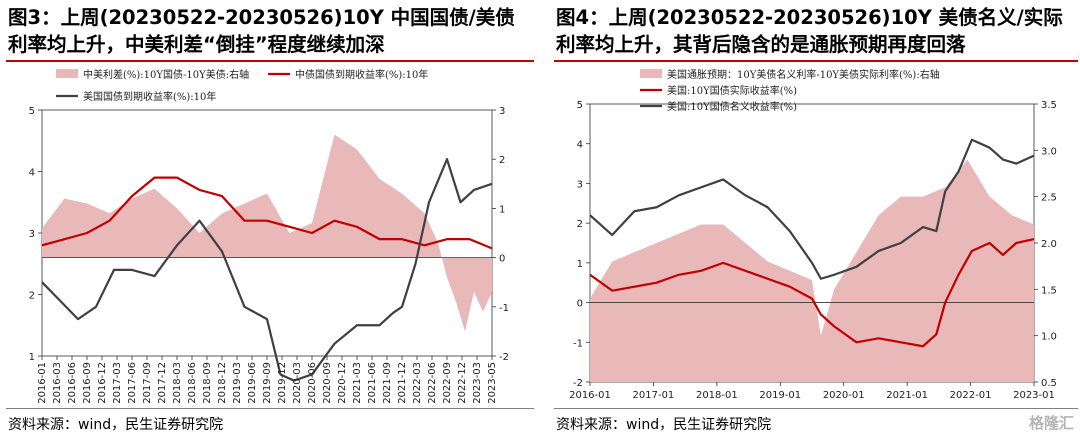  I want to click on x-tick-label: 2021-12, so click(402, 383).